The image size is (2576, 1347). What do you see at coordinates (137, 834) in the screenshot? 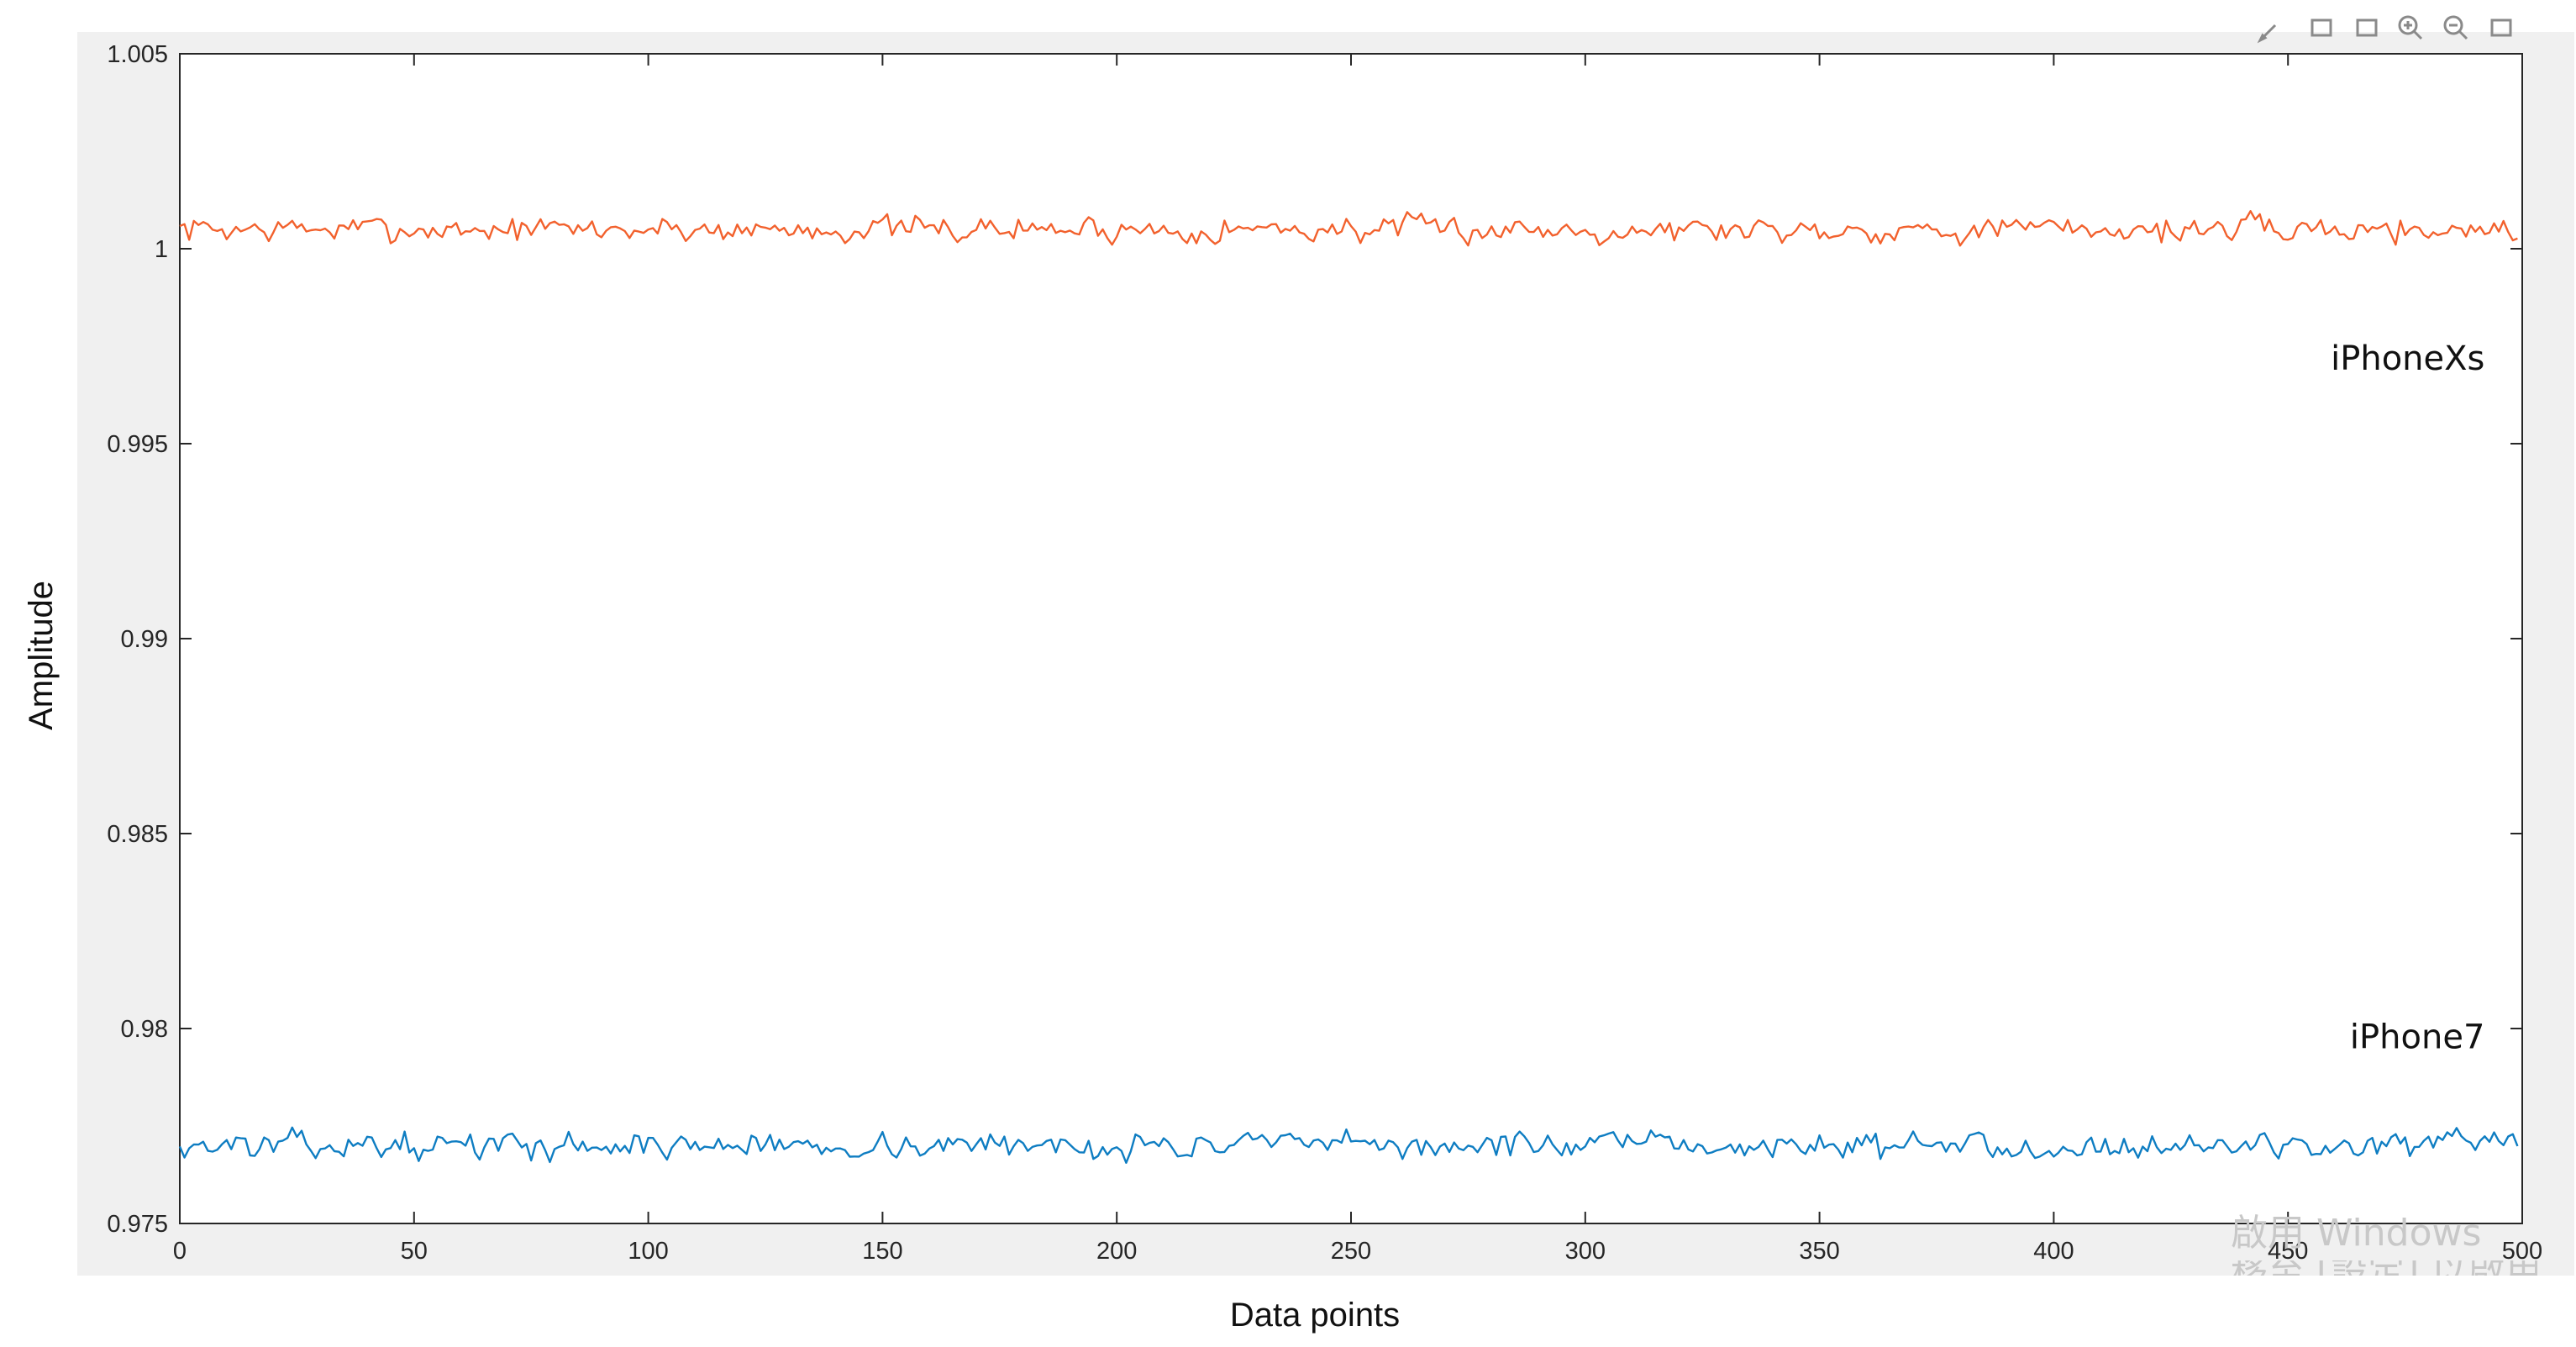
I see `y-tick-label: 0.985` at bounding box center [137, 834].